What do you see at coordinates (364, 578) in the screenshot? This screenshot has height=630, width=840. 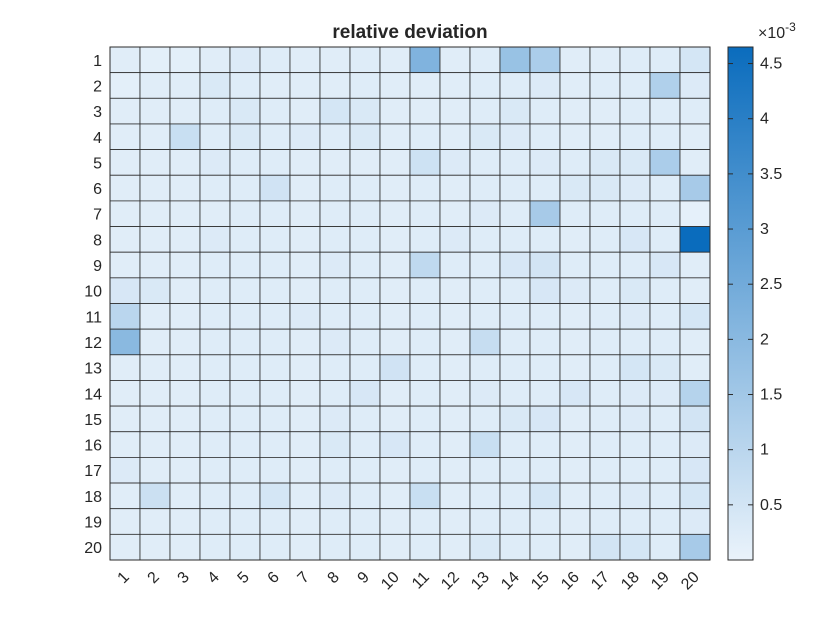 I see `x-tick-label: 9` at bounding box center [364, 578].